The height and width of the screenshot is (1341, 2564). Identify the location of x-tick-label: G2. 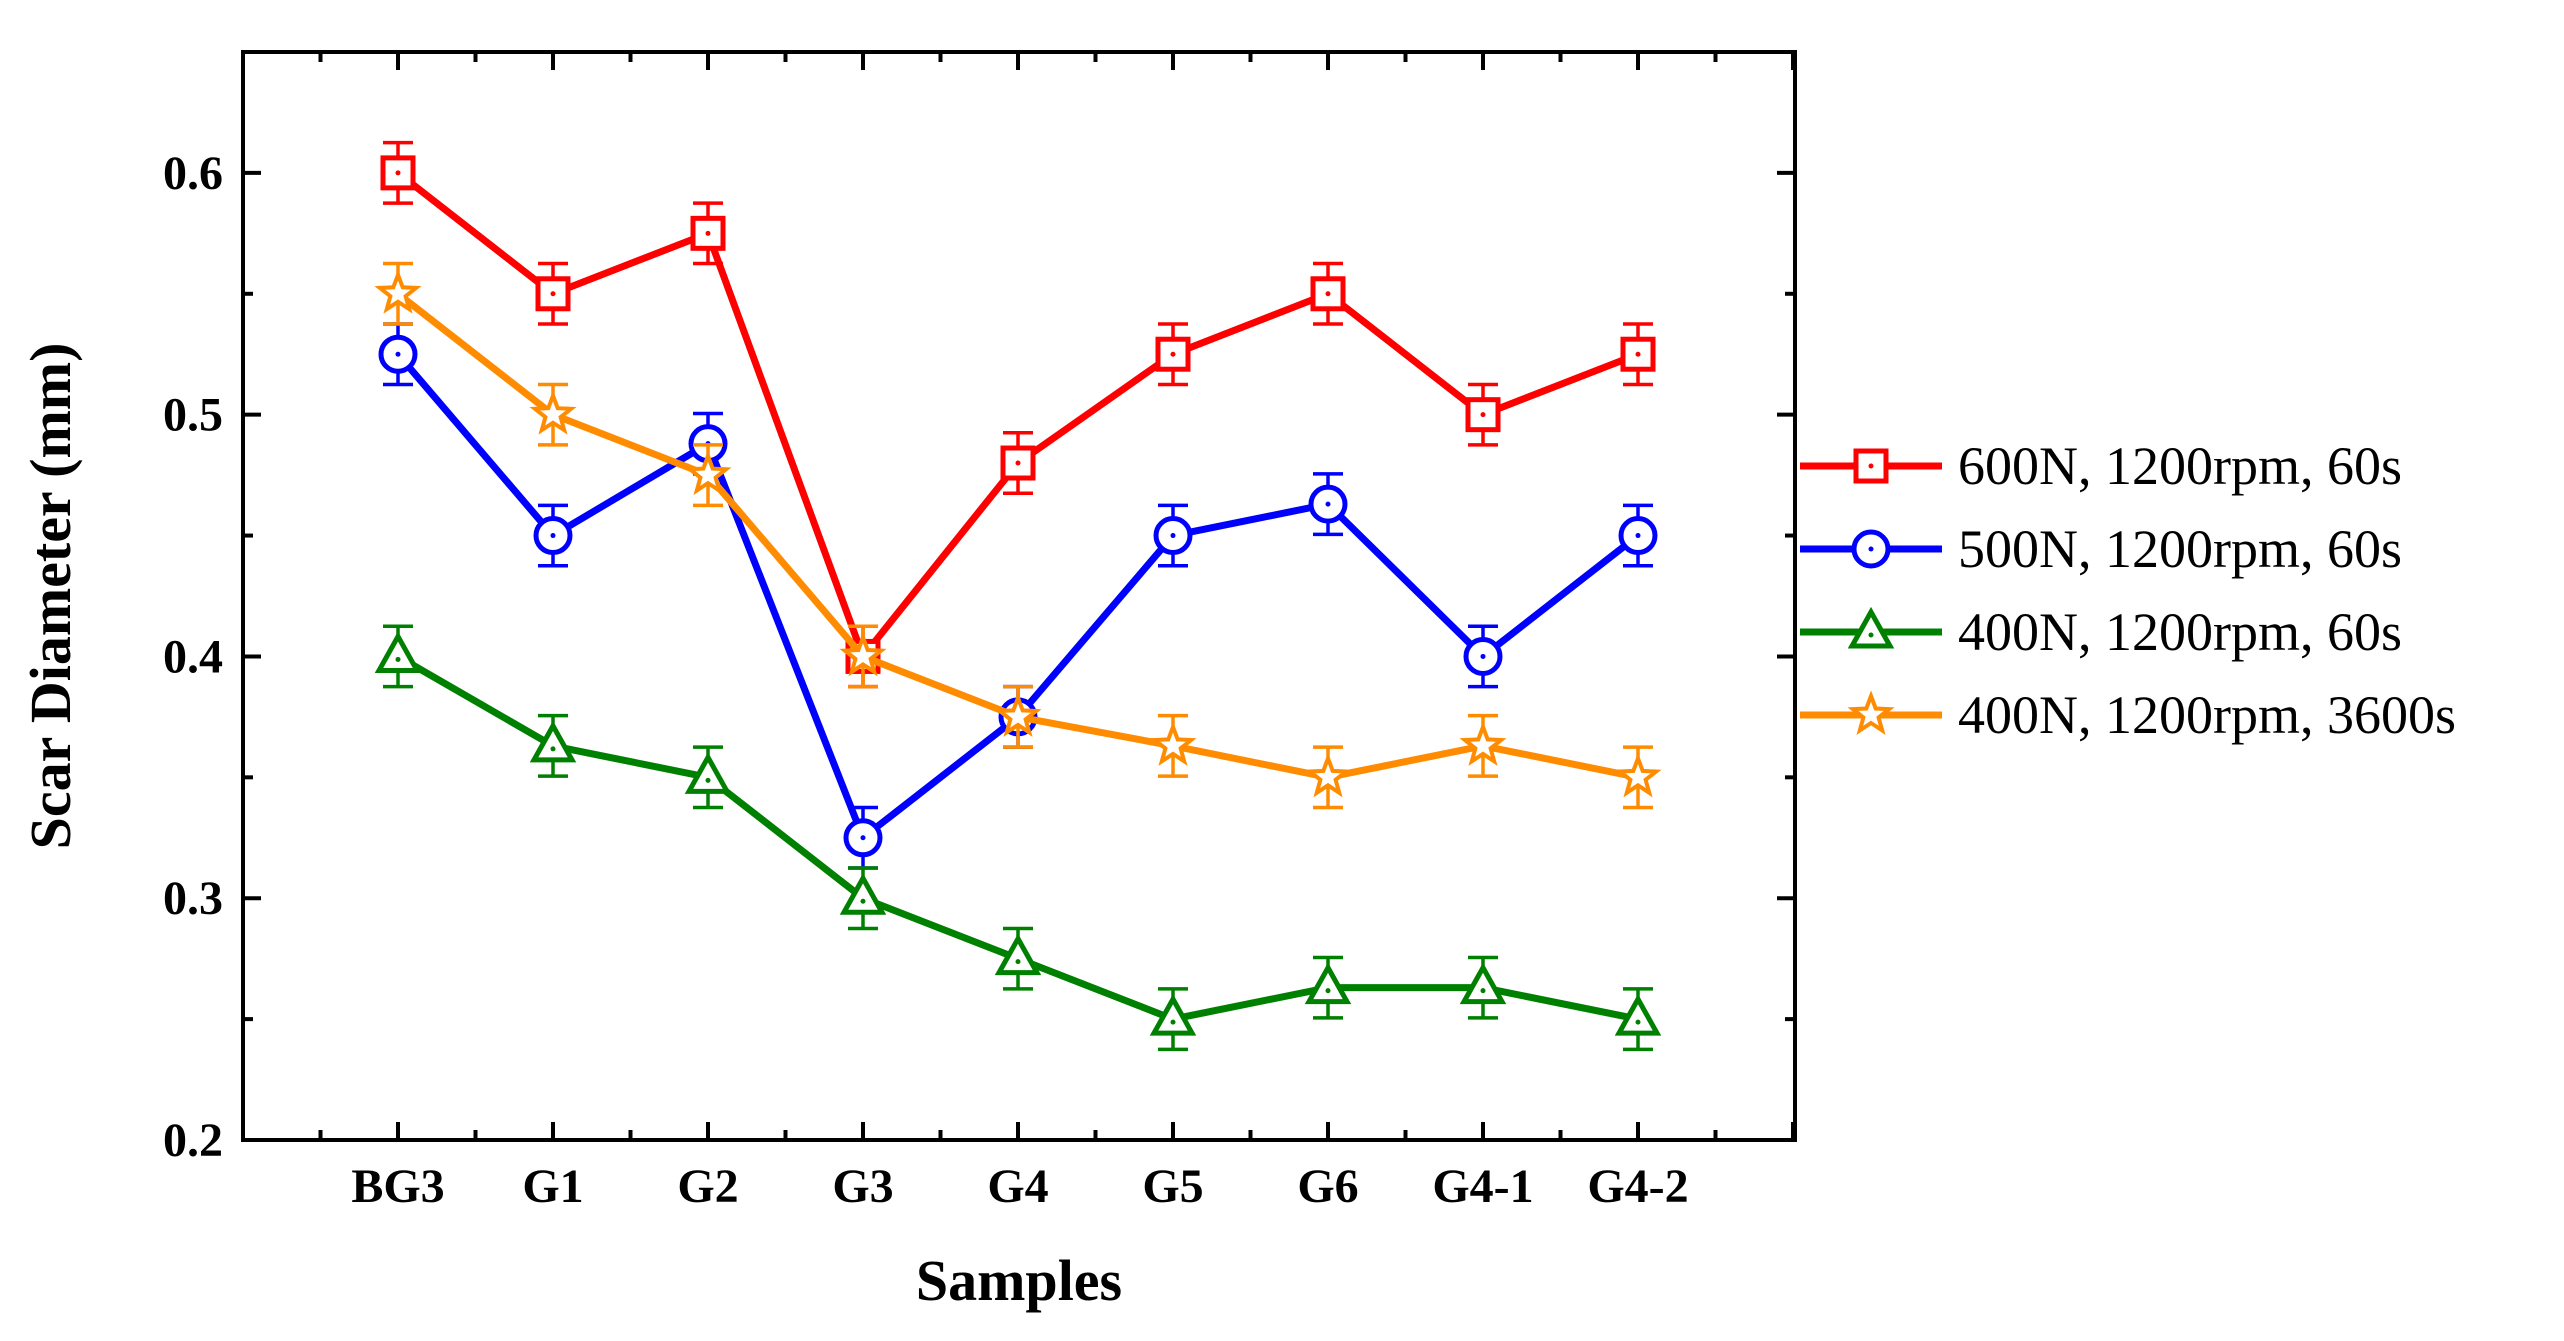
(707, 1186).